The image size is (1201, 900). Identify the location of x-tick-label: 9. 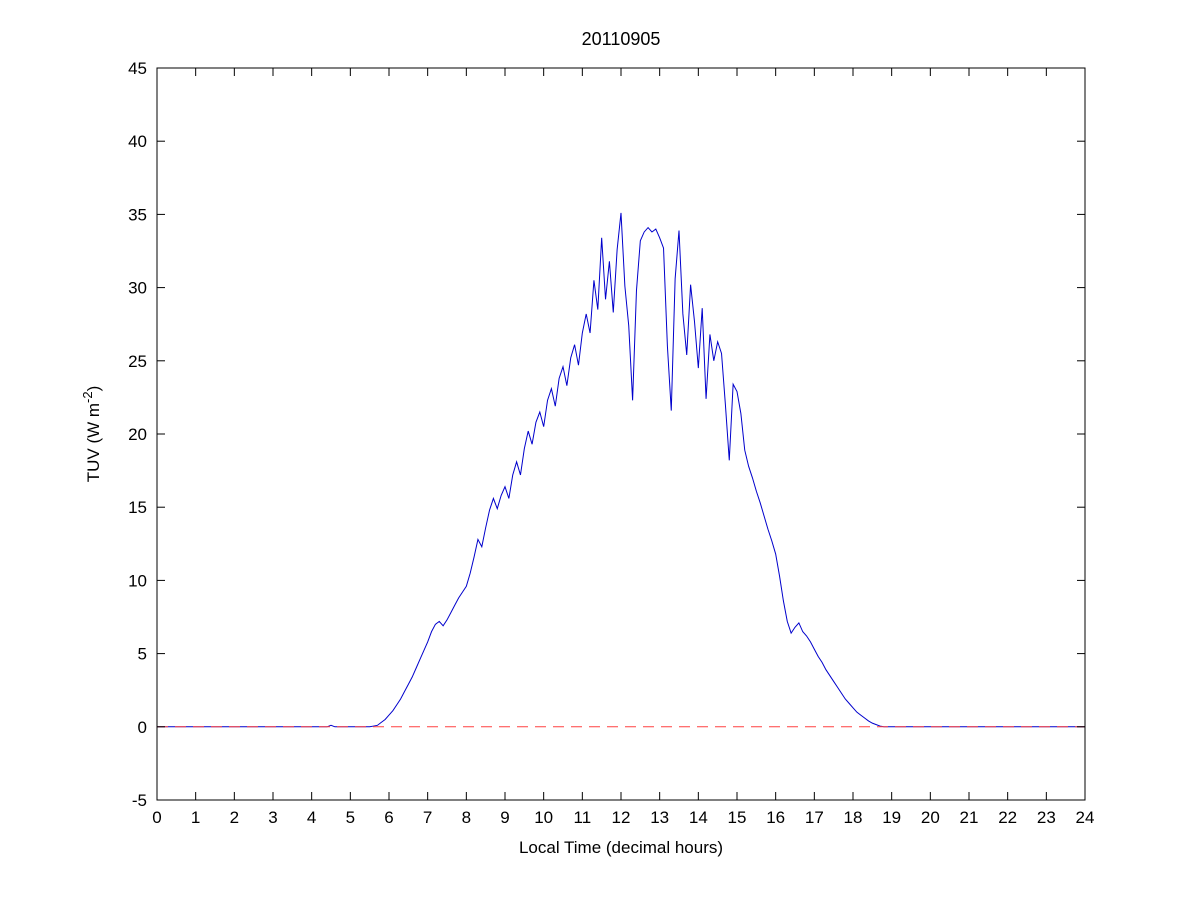
(504, 817).